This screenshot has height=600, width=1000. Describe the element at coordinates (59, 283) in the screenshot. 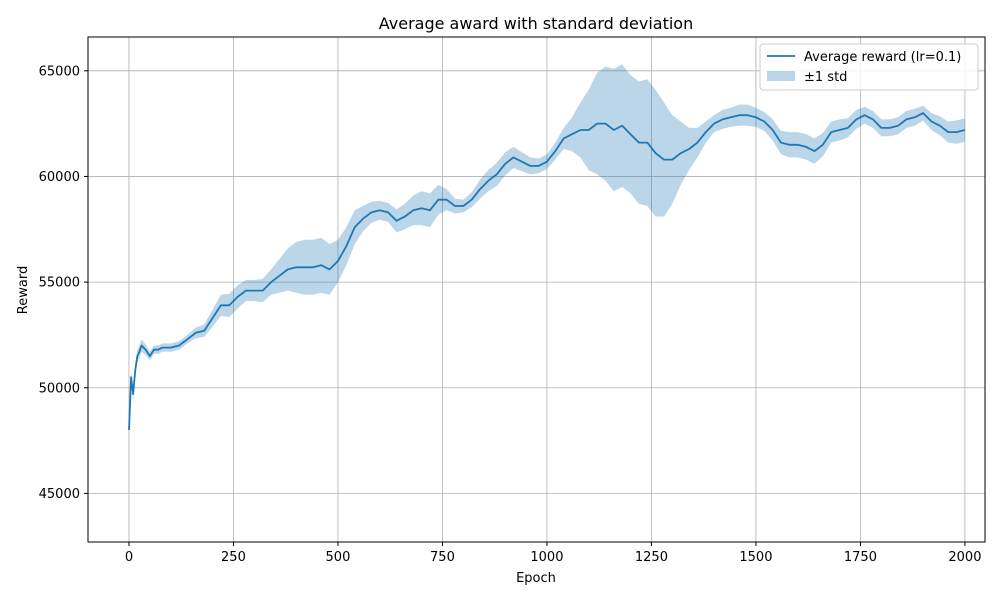

I see `y-tick-label: 55000` at that location.